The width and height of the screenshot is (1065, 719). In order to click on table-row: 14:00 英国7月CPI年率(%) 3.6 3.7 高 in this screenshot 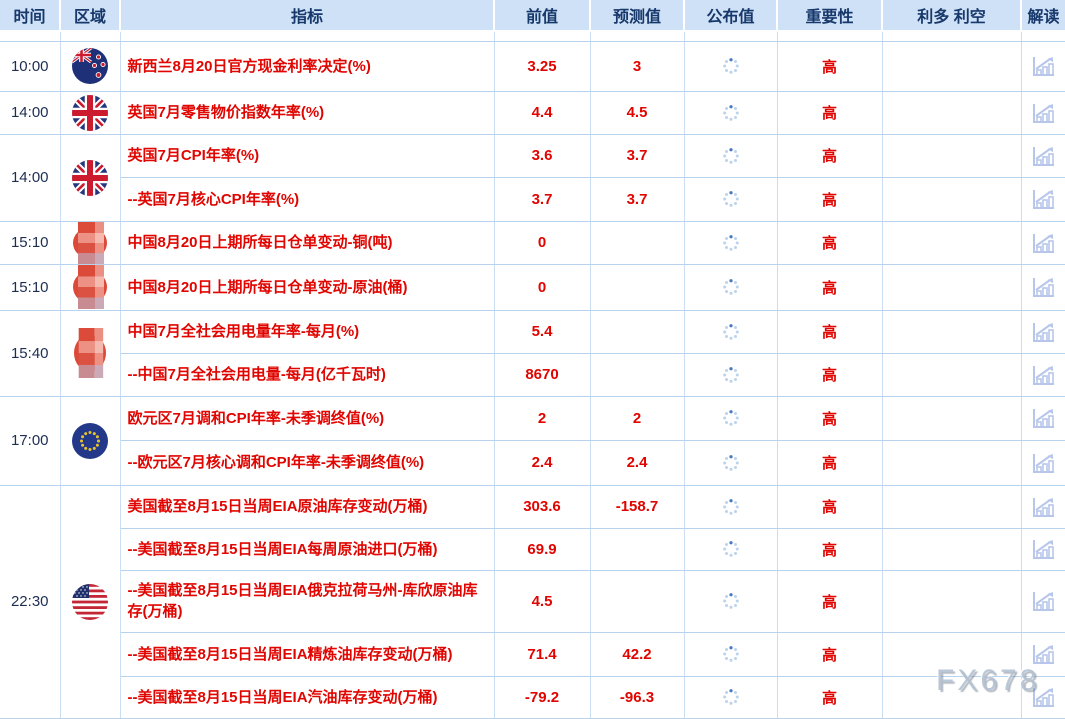, I will do `click(532, 178)`.